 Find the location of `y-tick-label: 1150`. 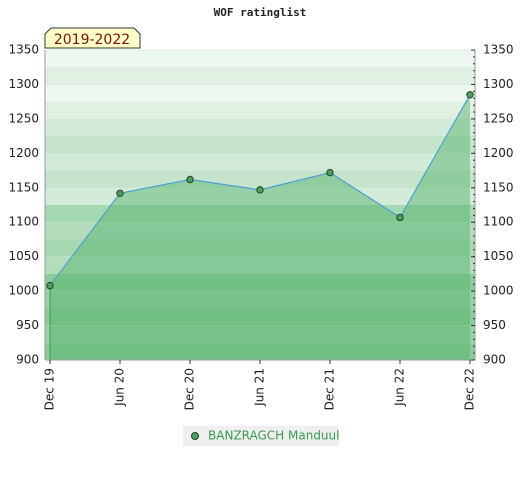

y-tick-label: 1150 is located at coordinates (23, 187).